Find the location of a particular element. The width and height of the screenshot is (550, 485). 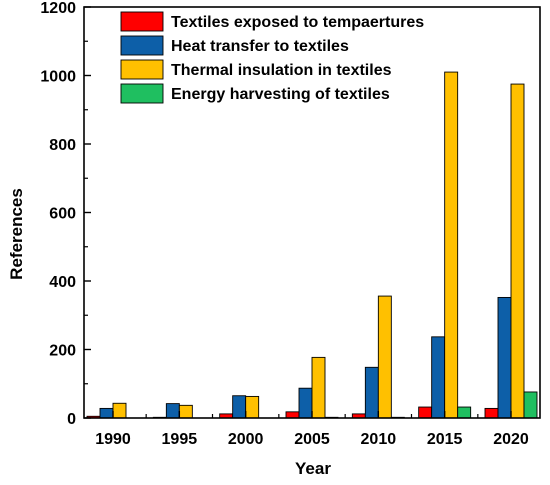

legend-label: Thermal insulation in textiles is located at coordinates (281, 70).